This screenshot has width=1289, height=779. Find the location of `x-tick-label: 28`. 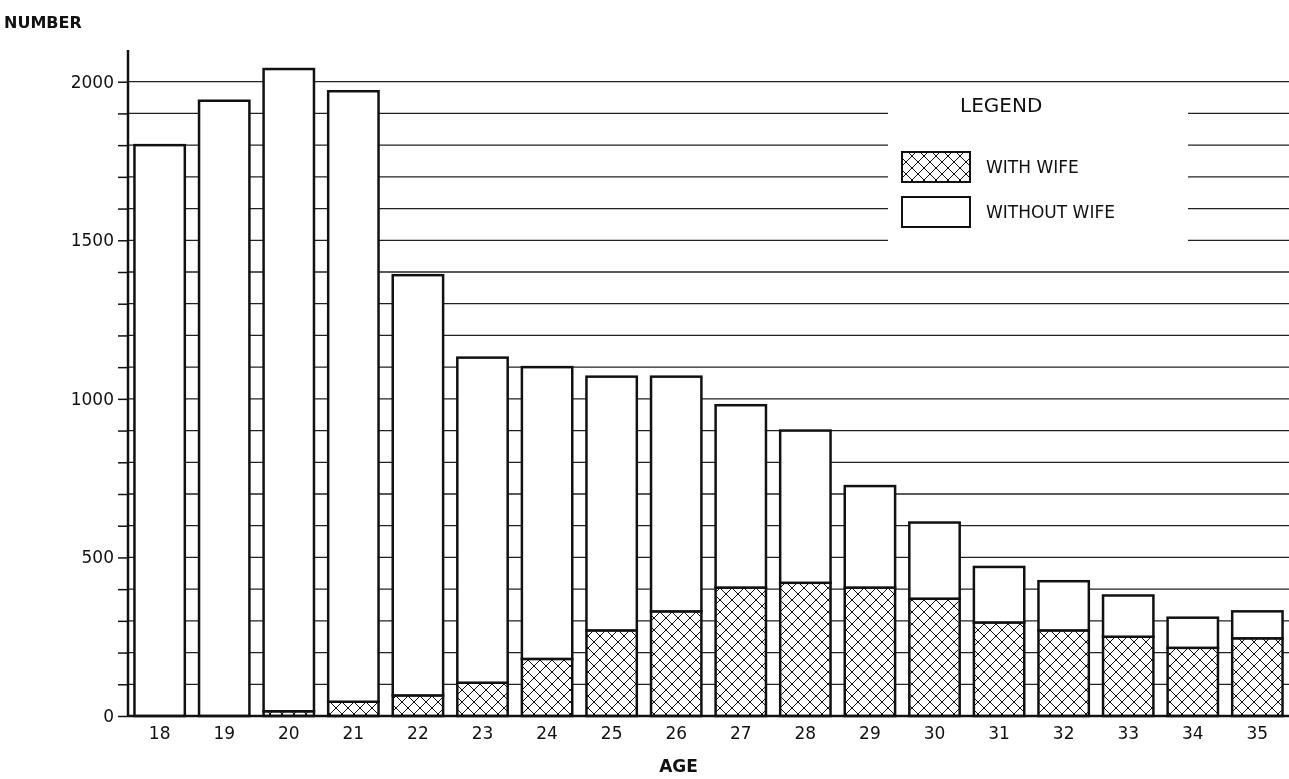

x-tick-label: 28 is located at coordinates (805, 733).